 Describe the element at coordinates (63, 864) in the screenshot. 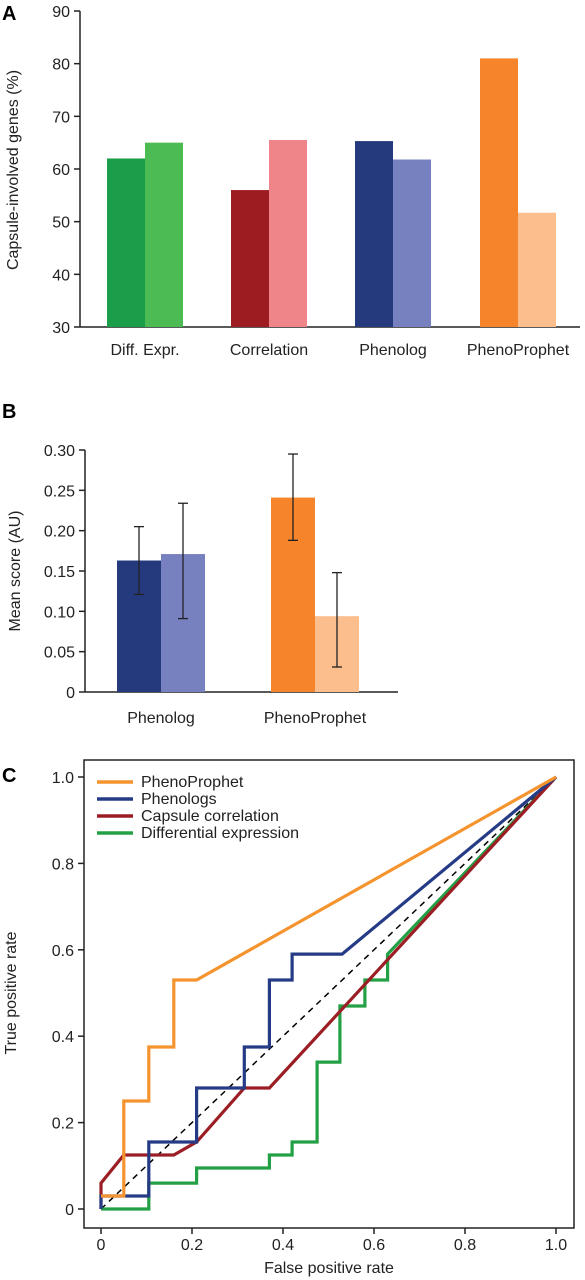

I see `y-tick-label: 0.8` at that location.